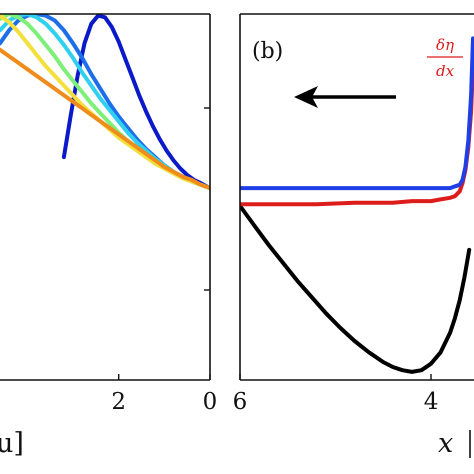  I want to click on panel-a-xlabel-fragment: u], so click(12, 443).